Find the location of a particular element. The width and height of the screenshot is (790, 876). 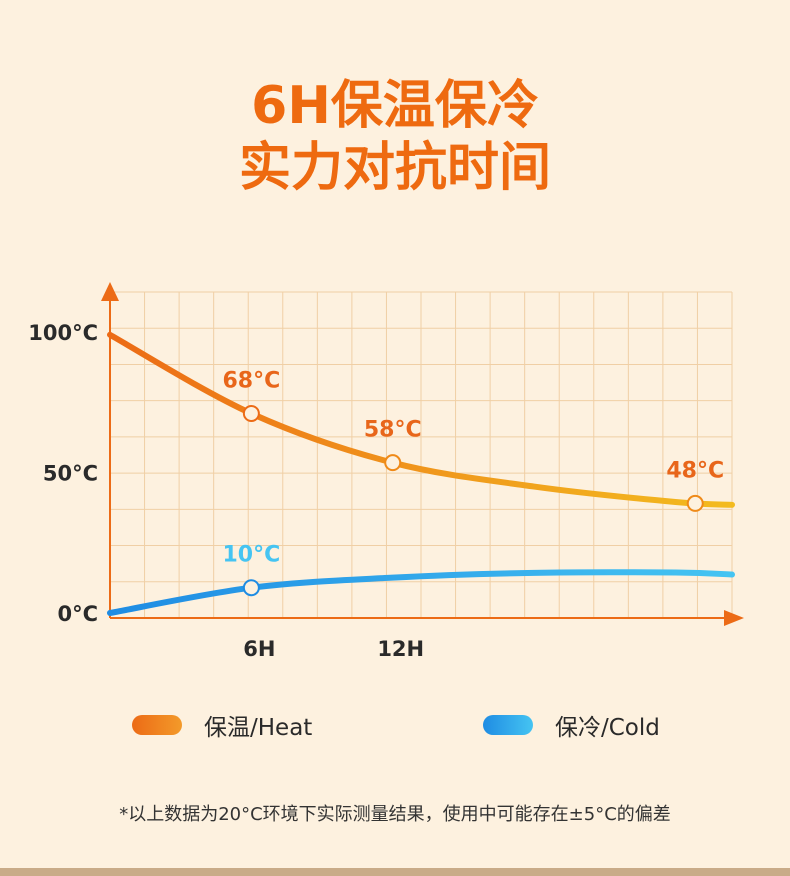

data-label-heat: 48°C is located at coordinates (695, 470).